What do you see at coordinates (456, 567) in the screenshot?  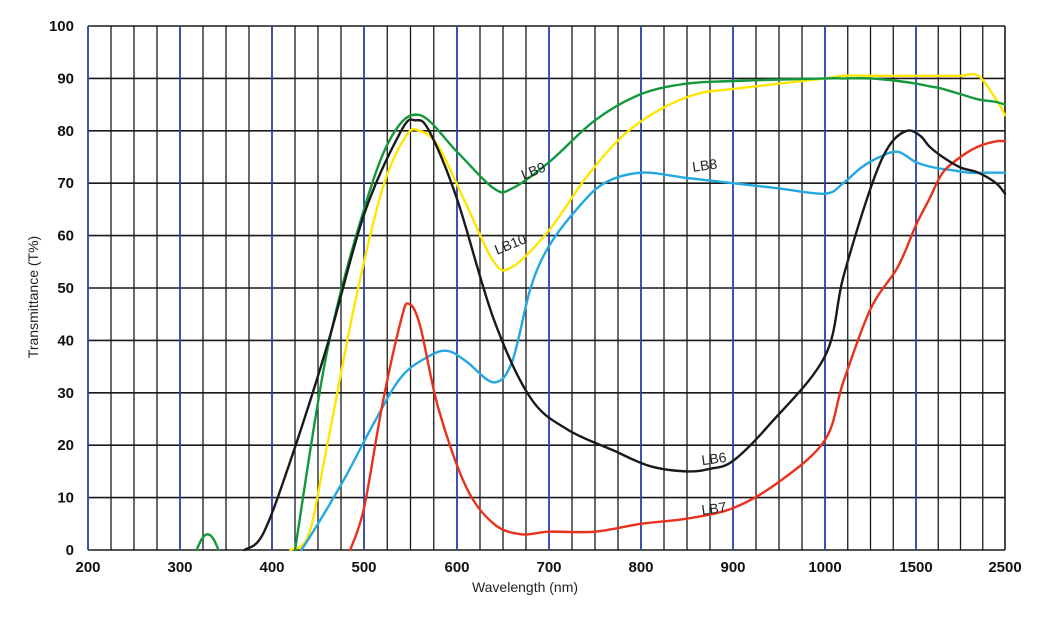 I see `x-tick-label: 600` at bounding box center [456, 567].